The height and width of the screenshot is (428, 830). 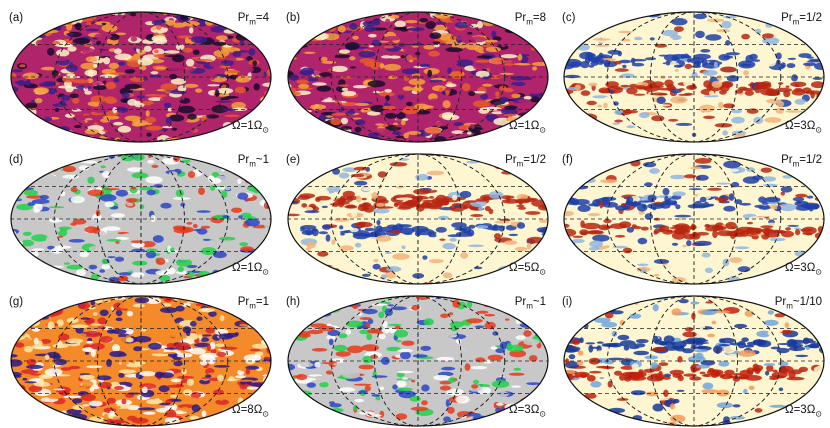 What do you see at coordinates (693, 357) in the screenshot?
I see `panel-i: (i) Prm~1/10 Ω=3Ω⊙` at bounding box center [693, 357].